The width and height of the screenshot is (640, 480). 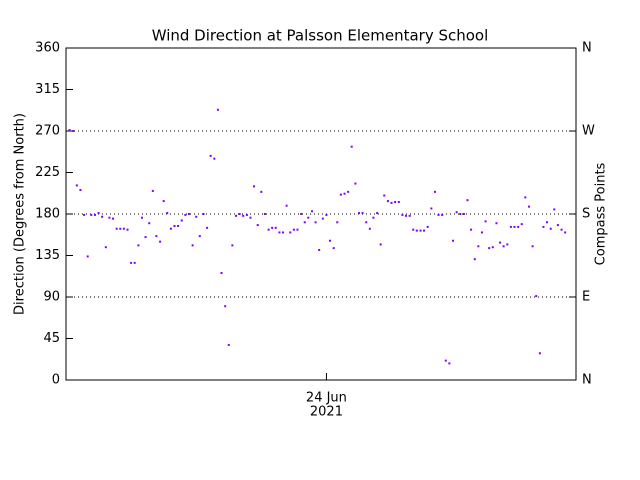 I want to click on y-tick-label: 90, so click(x=51, y=297).